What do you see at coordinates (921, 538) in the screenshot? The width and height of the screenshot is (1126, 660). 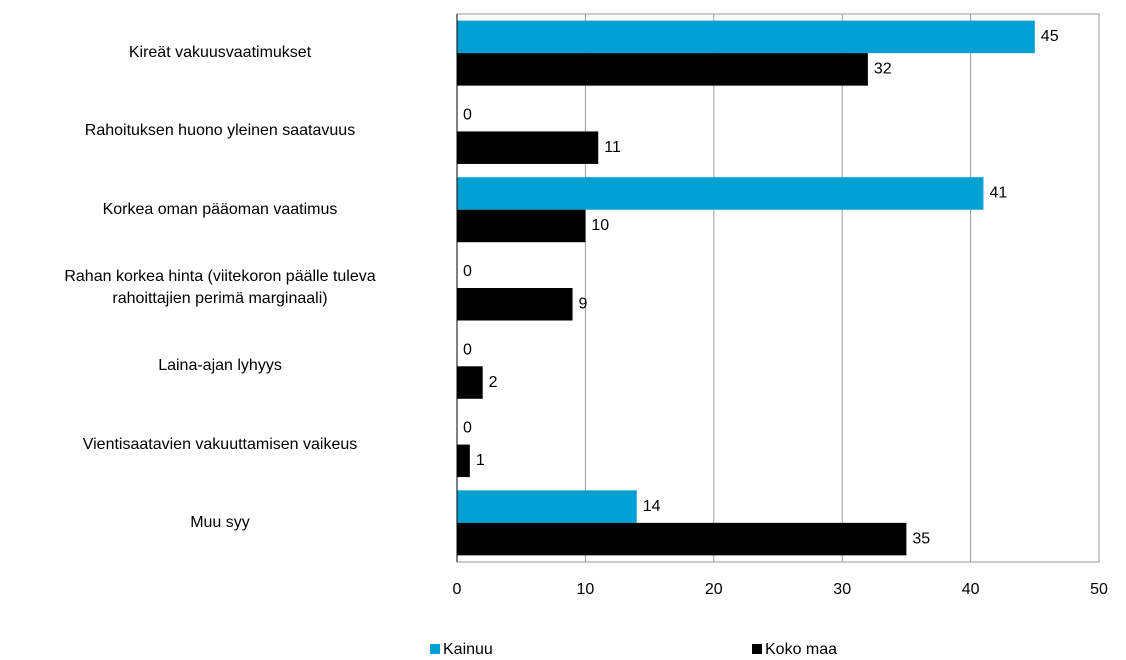 I see `data-label: 35` at bounding box center [921, 538].